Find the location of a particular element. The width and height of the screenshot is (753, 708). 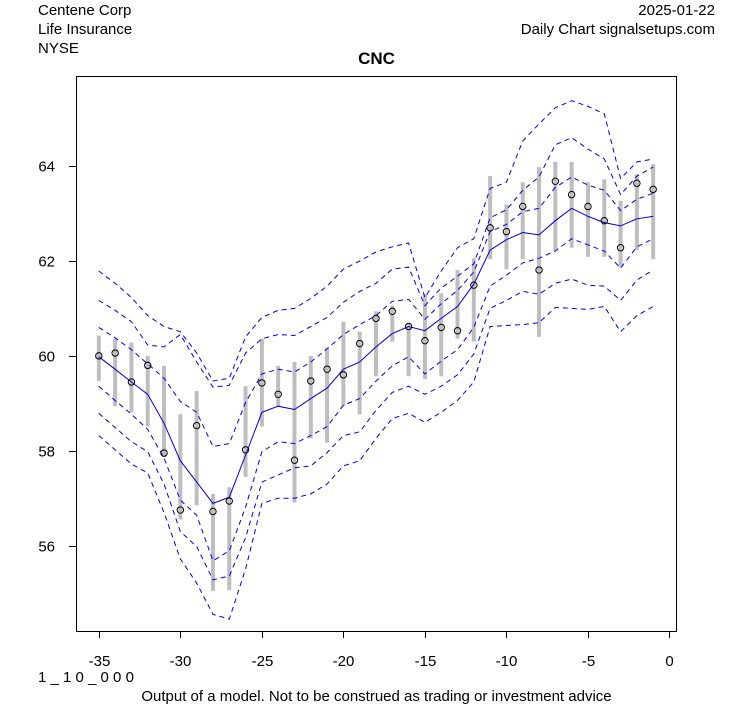

header-left: Centene Corp Life Insurance NYSE is located at coordinates (85, 29).